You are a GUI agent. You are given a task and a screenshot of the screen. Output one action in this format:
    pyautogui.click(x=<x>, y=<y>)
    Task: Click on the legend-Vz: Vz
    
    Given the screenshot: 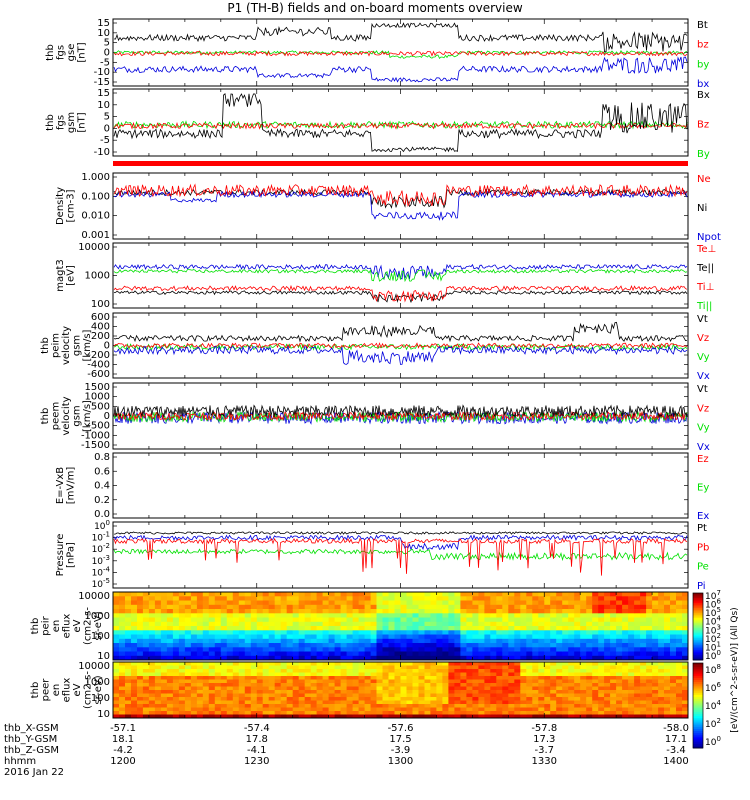 What is the action you would take?
    pyautogui.click(x=703, y=338)
    